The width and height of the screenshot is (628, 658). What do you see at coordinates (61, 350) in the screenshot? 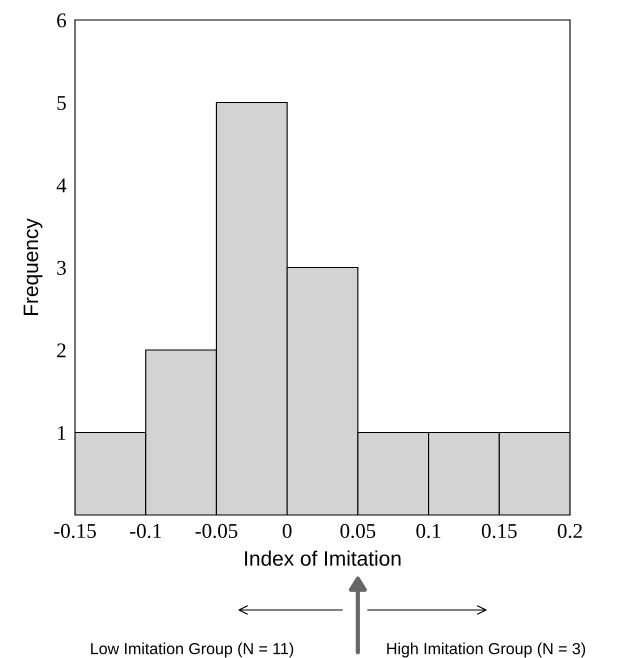
I see `y-tick-label: 2` at bounding box center [61, 350].